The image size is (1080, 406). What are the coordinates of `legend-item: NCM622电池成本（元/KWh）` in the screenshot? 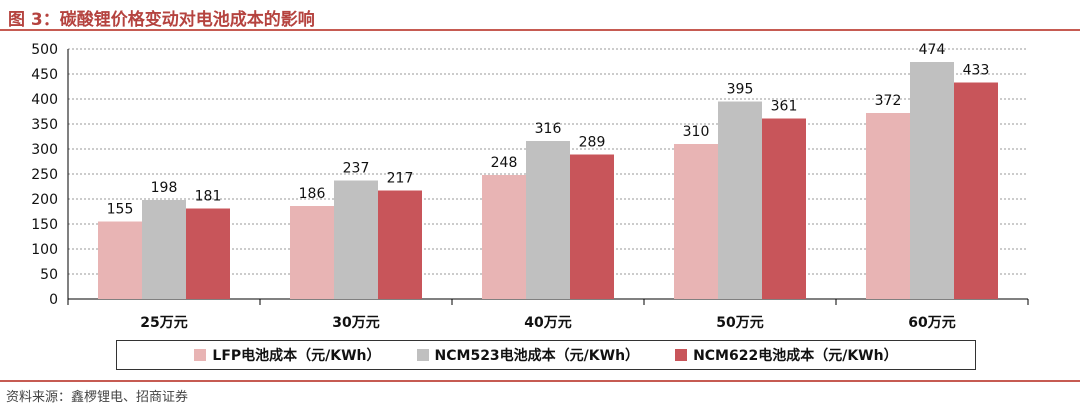 It's located at (786, 355).